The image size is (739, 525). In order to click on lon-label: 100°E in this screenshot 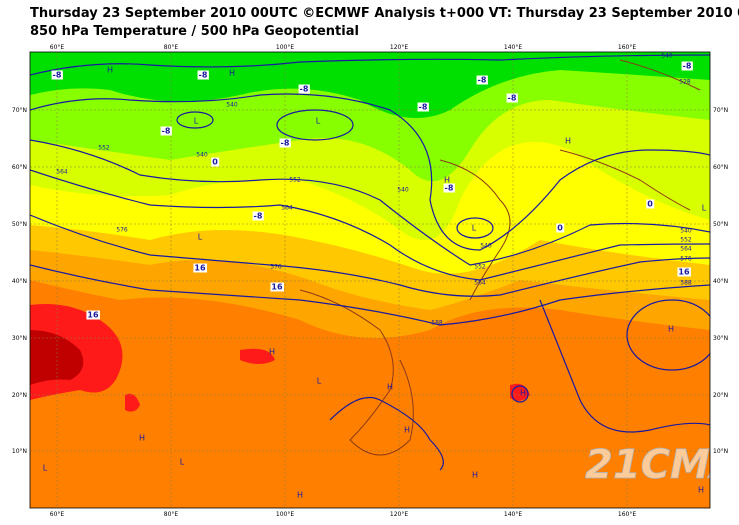, I will do `click(285, 514)`.